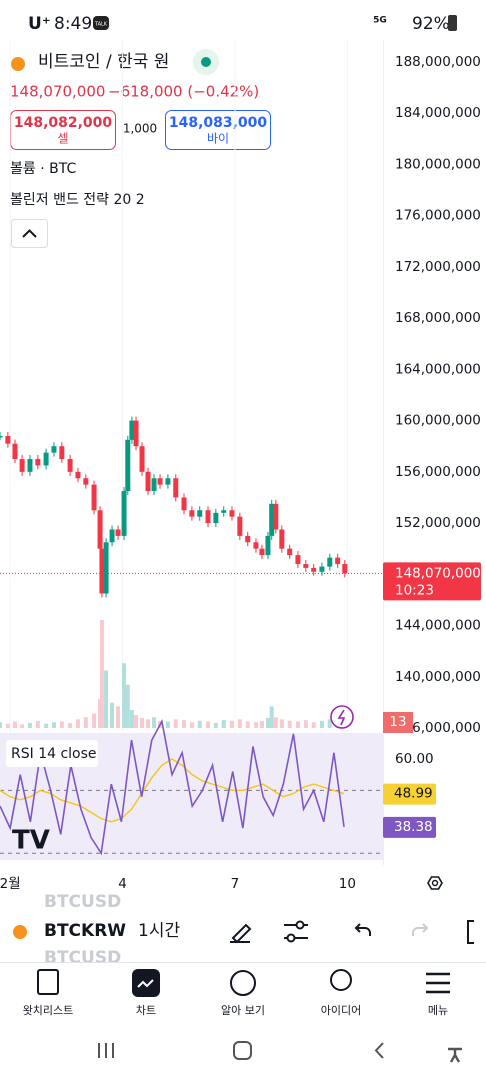 This screenshot has height=1080, width=486. I want to click on indicator-label: 볼륨 · BTC, so click(43, 169).